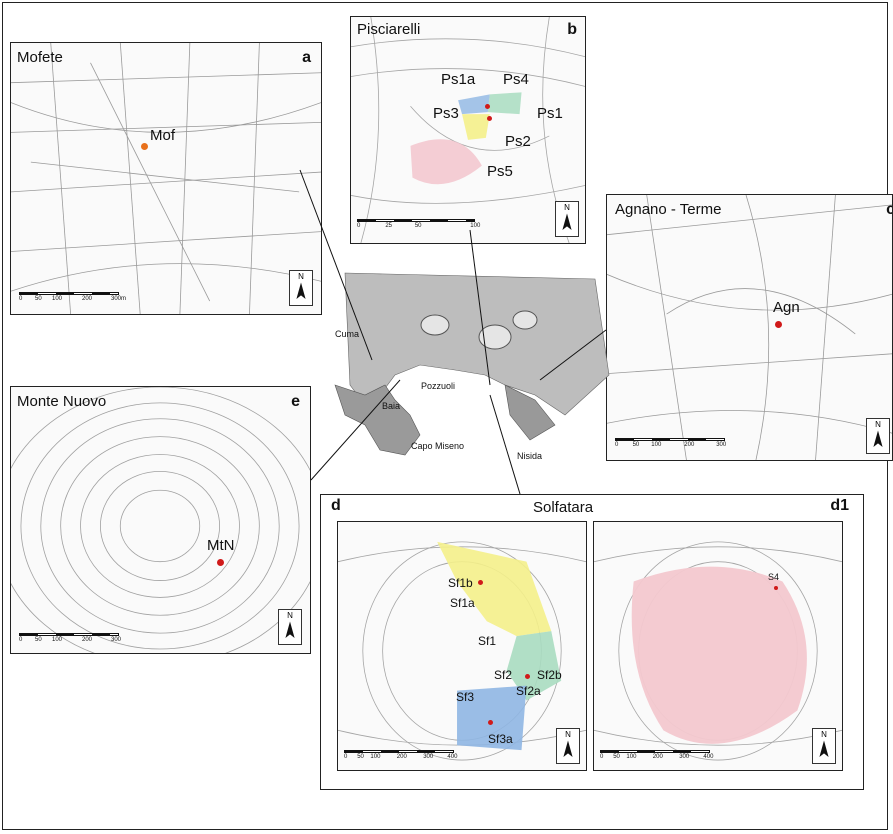 The width and height of the screenshot is (893, 834). Describe the element at coordinates (503, 675) in the screenshot. I see `site-label: Sf2` at that location.